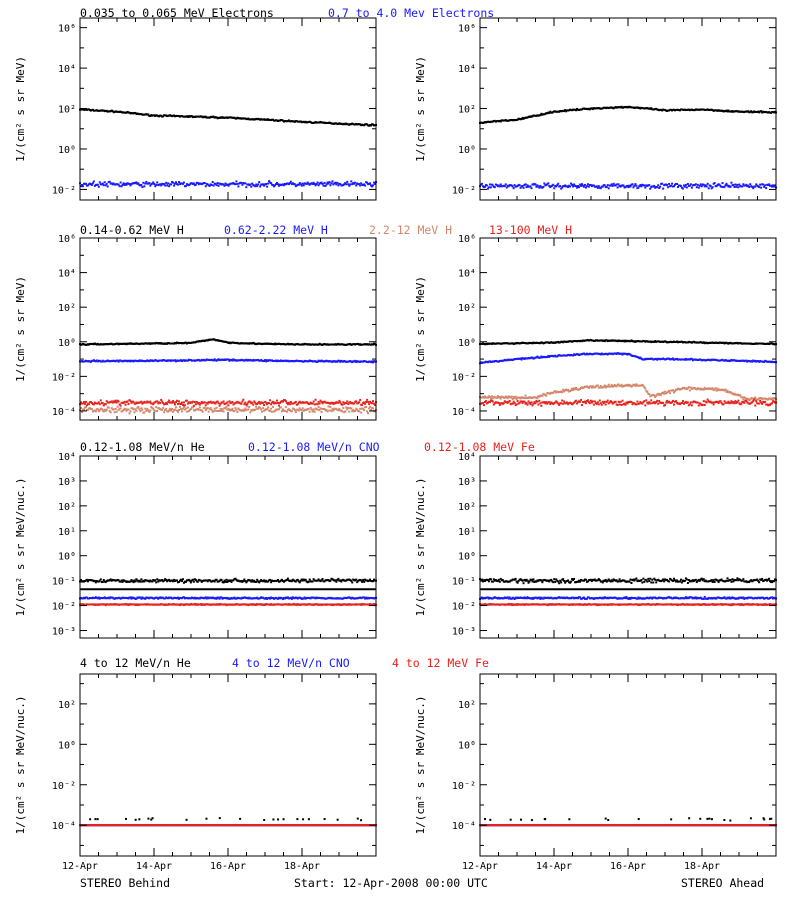 This screenshot has width=800, height=900. Describe the element at coordinates (467, 308) in the screenshot. I see `y-tick-label: 10²` at that location.